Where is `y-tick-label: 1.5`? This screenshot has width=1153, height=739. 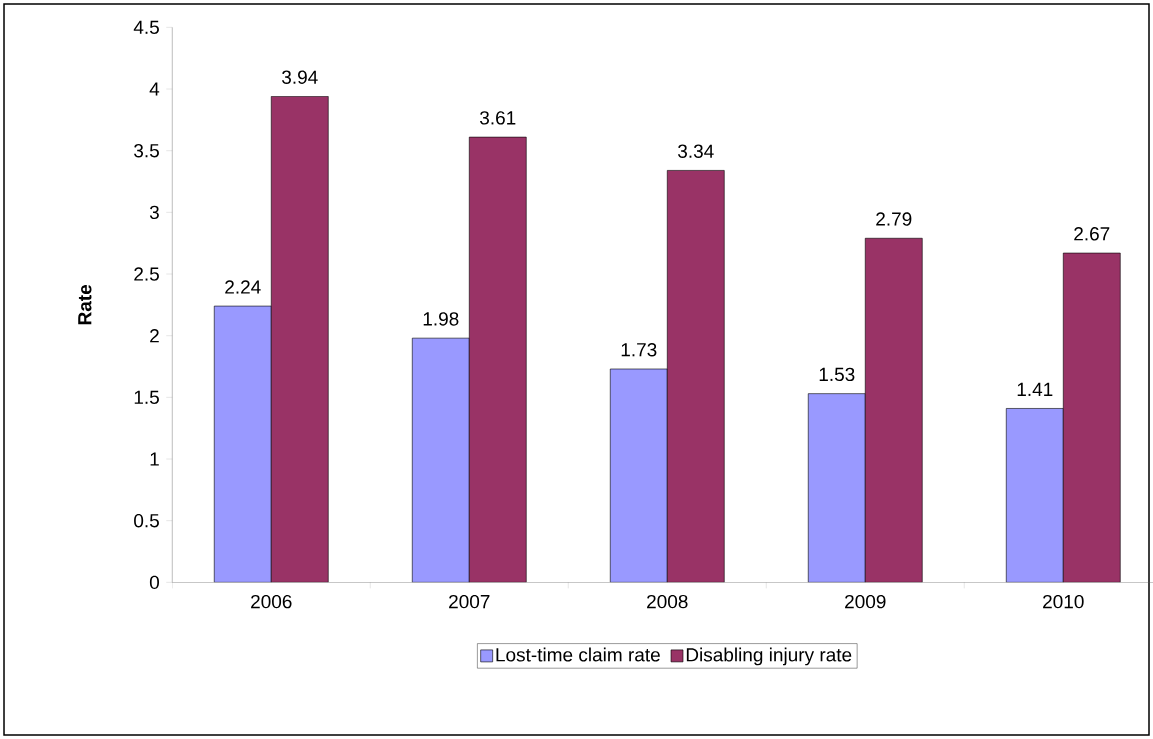 y-tick-label: 1.5 is located at coordinates (146, 397).